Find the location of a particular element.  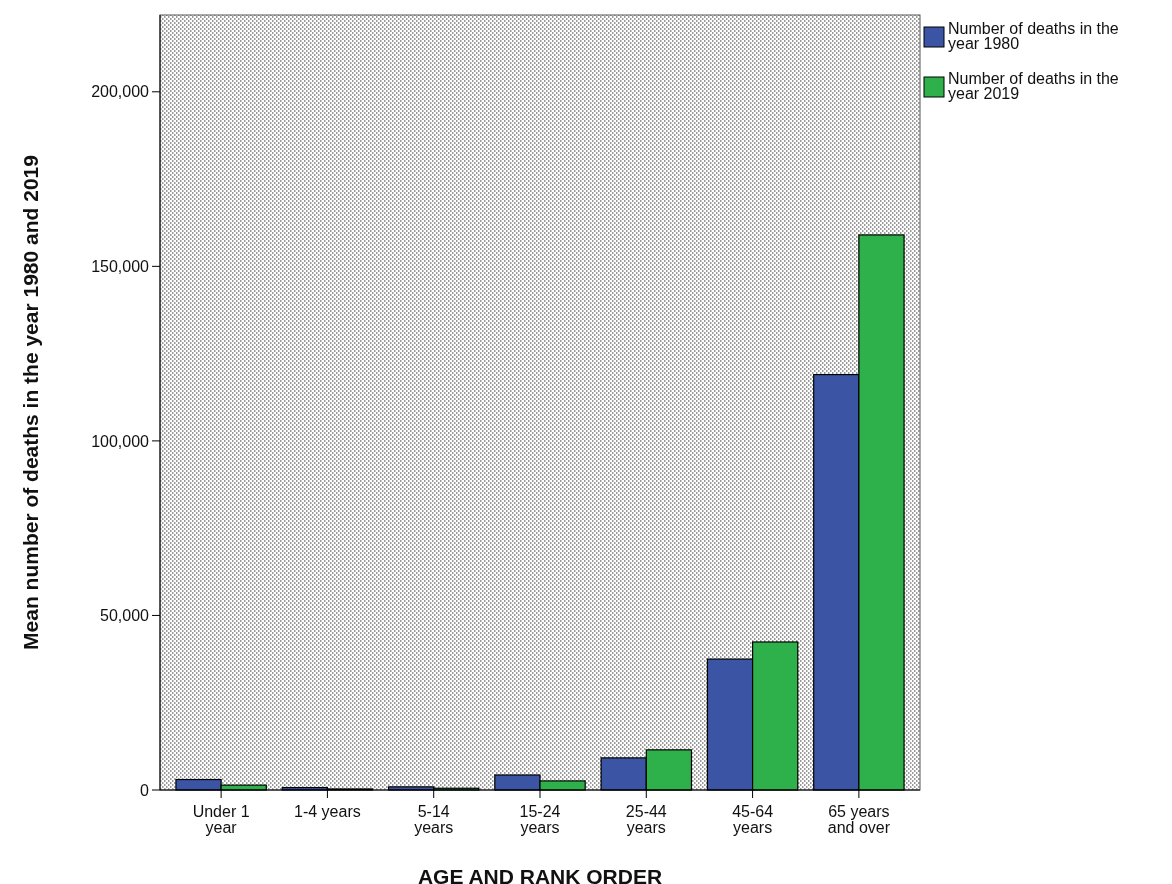

x-tick-label: 65 years and over is located at coordinates (859, 819).